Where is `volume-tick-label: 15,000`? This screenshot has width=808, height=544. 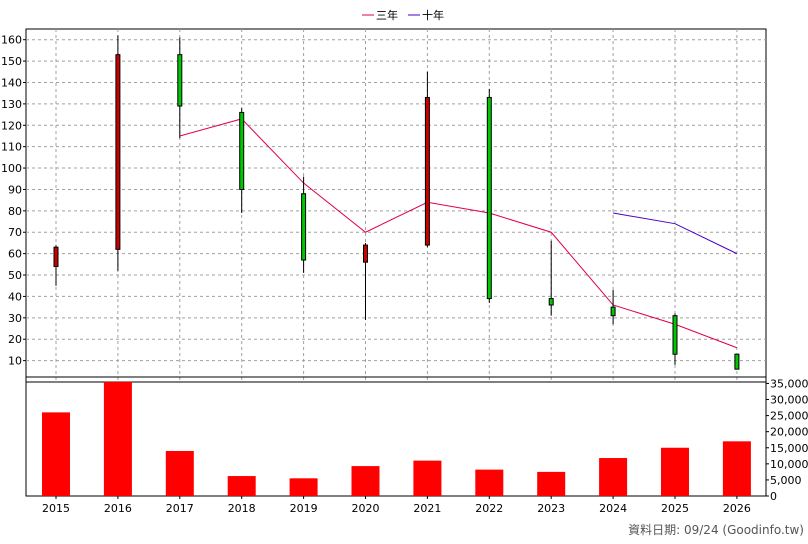 volume-tick-label: 15,000 is located at coordinates (789, 448).